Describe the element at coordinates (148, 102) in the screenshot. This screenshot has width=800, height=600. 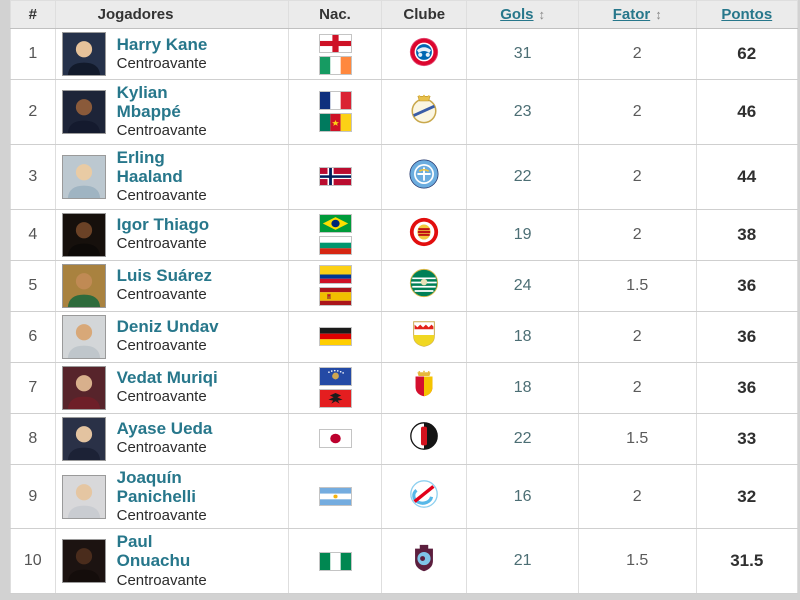
I see `player-name-link: Kylian Mbappé` at that location.